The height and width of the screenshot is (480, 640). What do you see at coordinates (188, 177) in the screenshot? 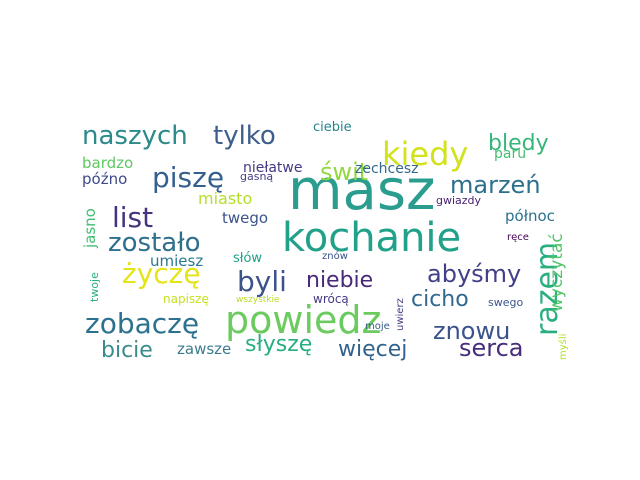
I see `word-8: piszę` at bounding box center [188, 177].